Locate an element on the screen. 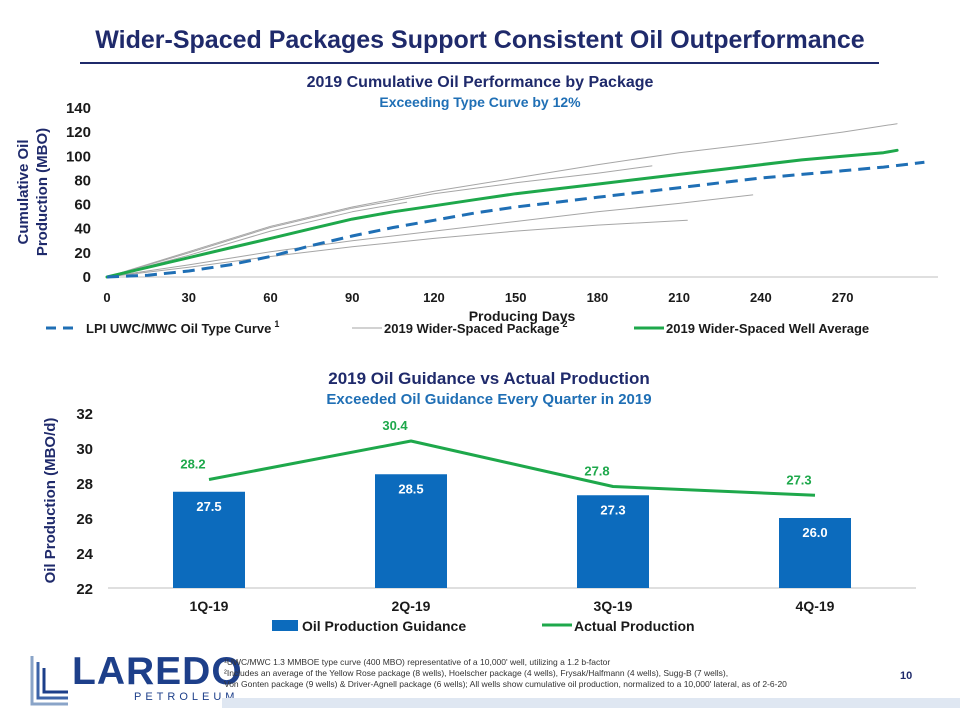  chart1-y-tick-label: 80 is located at coordinates (82, 180).